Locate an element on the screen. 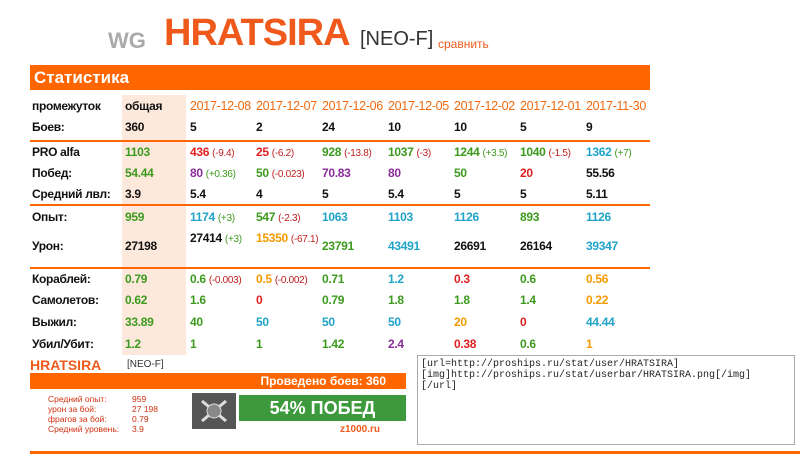  stat-cell: 54.44 is located at coordinates (158, 173).